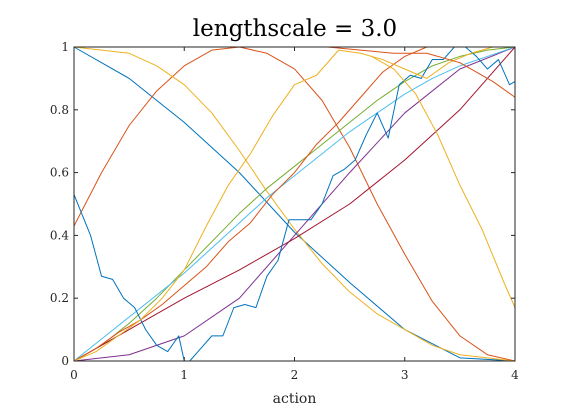 The image size is (570, 420). What do you see at coordinates (295, 399) in the screenshot?
I see `x-axis-label: action` at bounding box center [295, 399].